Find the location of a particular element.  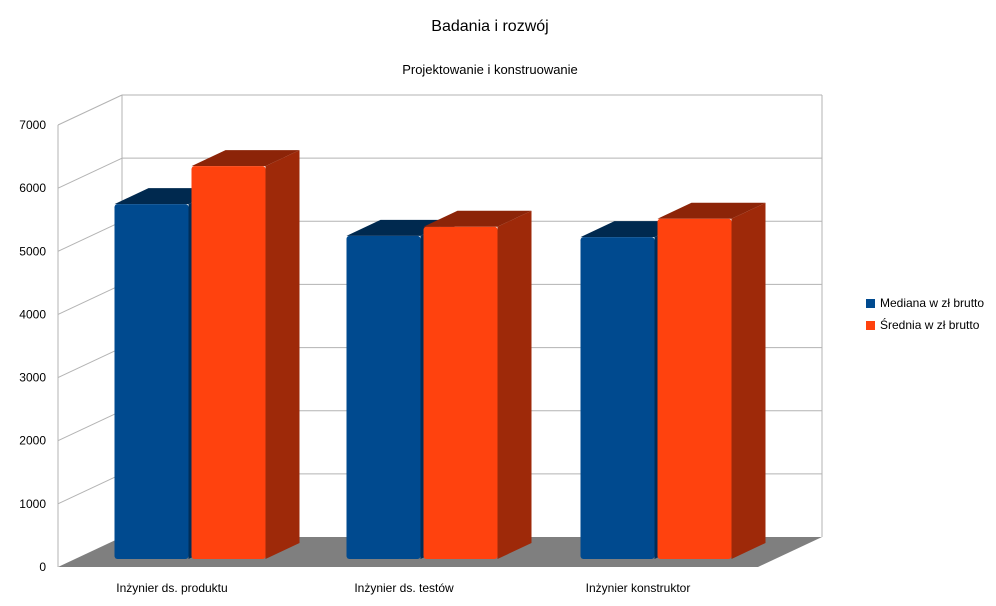

y-tick-label: 1000 is located at coordinates (32, 504).